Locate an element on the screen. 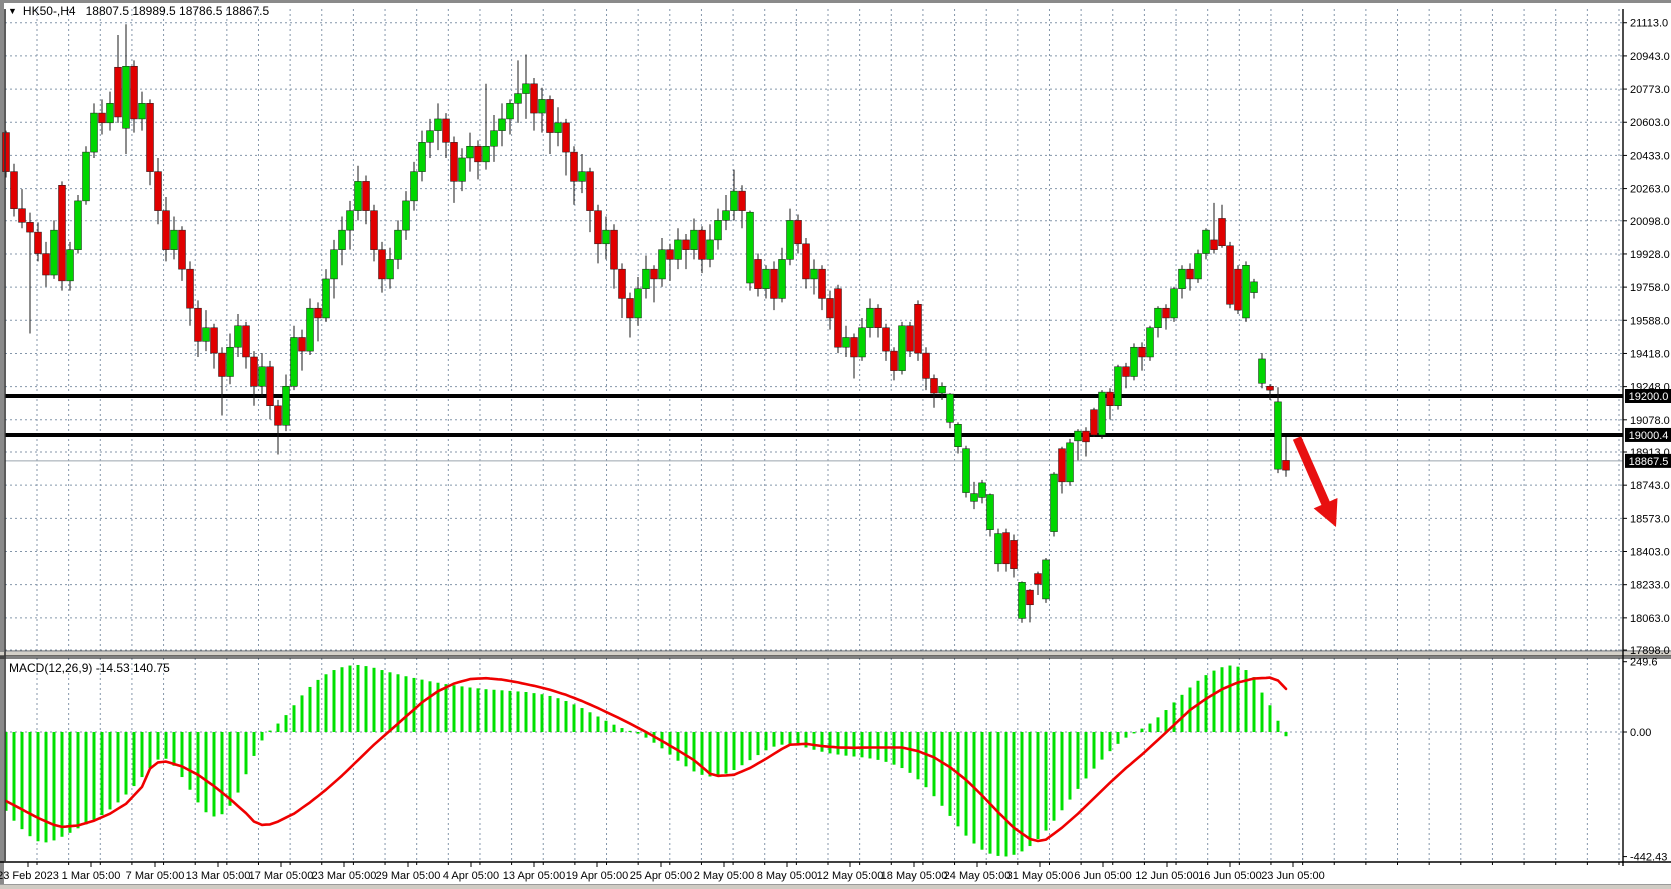  panel-splitter is located at coordinates (835, 654).